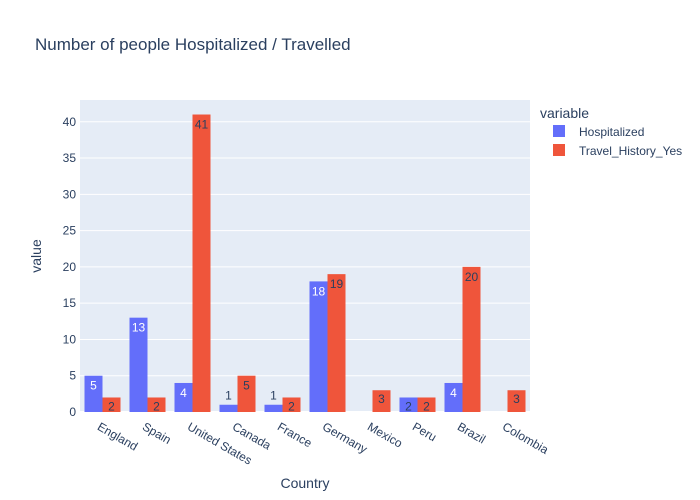 Image resolution: width=700 pixels, height=500 pixels. What do you see at coordinates (345, 437) in the screenshot?
I see `x-tick-label: Germany` at bounding box center [345, 437].